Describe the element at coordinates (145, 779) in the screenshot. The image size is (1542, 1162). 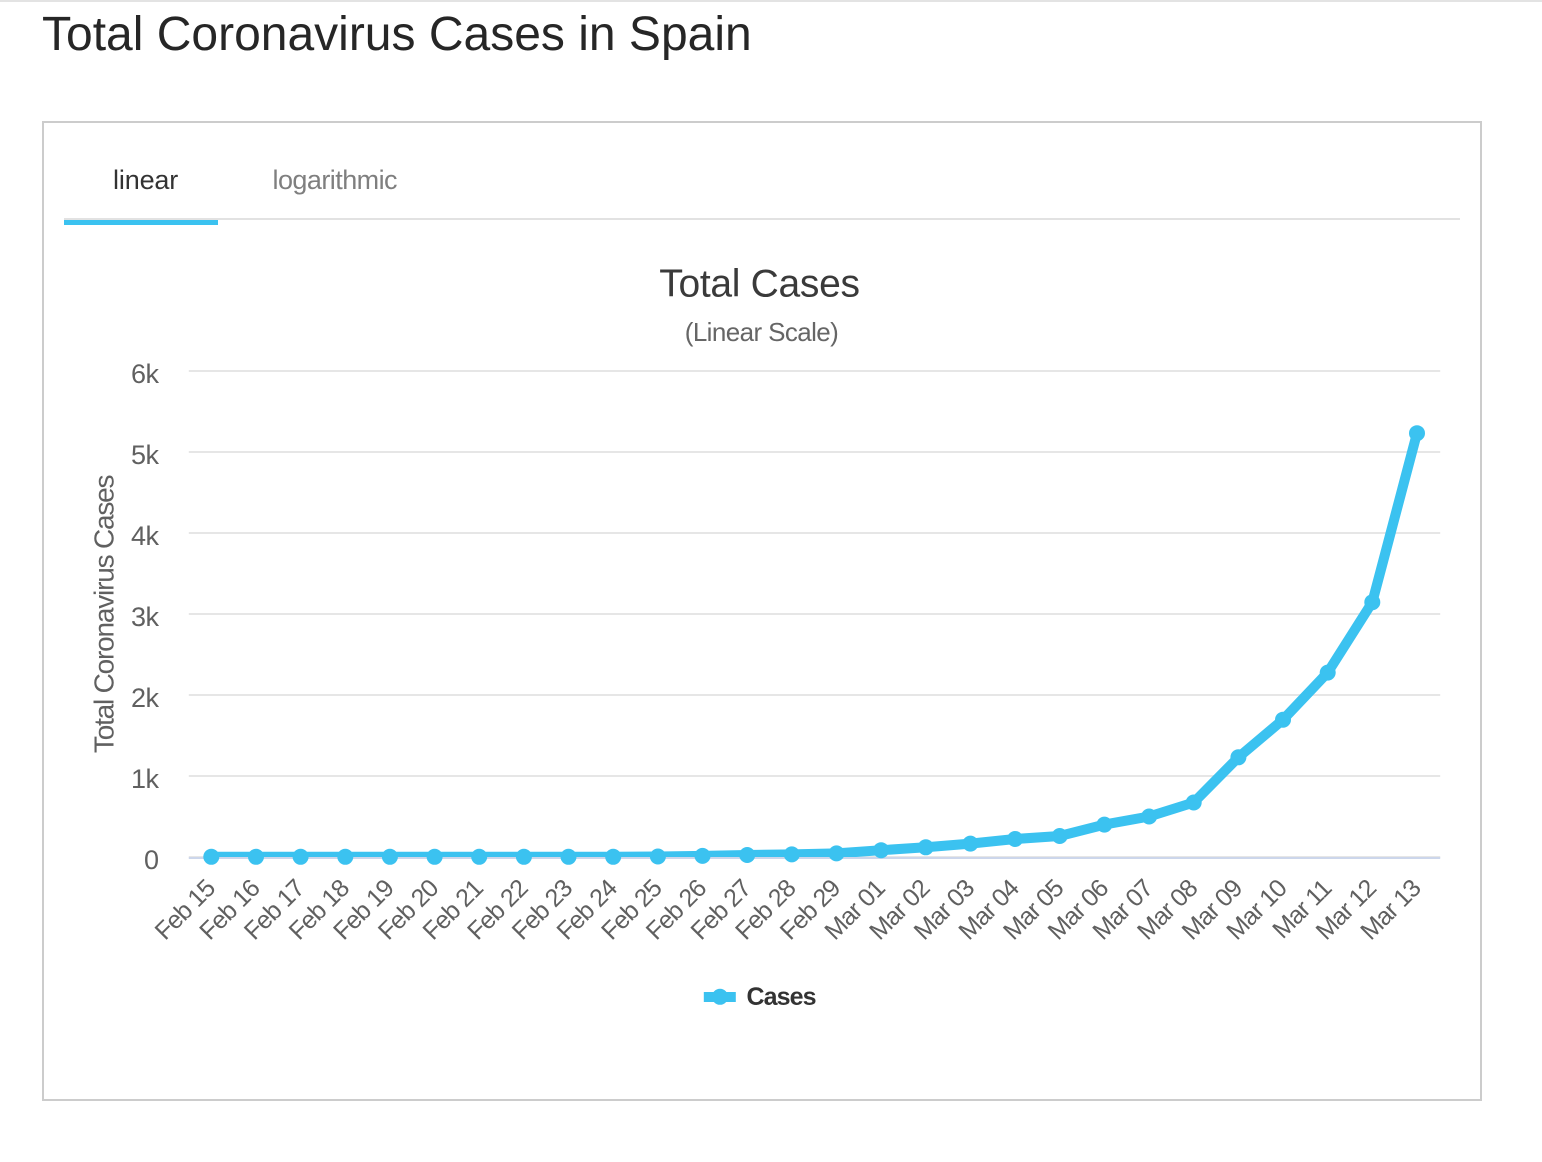
I see `svg-text: 1k` at that location.